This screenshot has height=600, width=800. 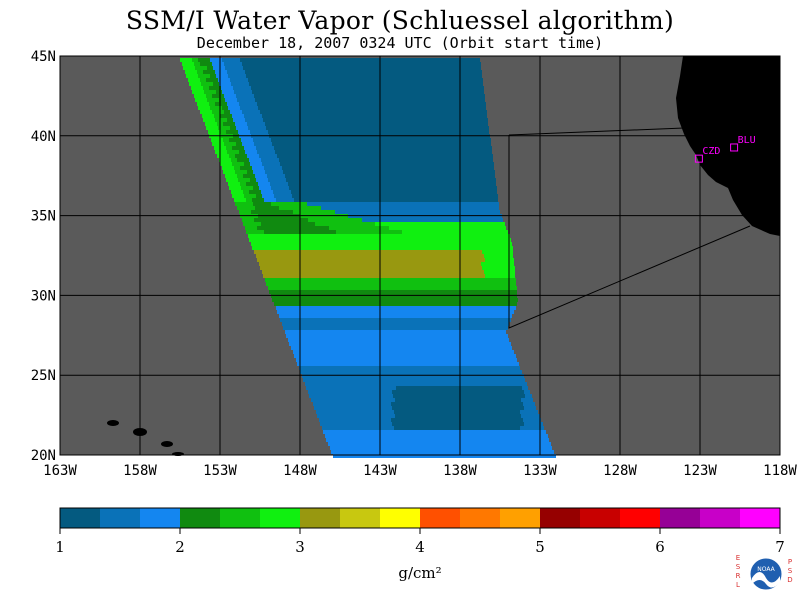 I want to click on noaa-logo-icon: NOAA, so click(x=766, y=574).